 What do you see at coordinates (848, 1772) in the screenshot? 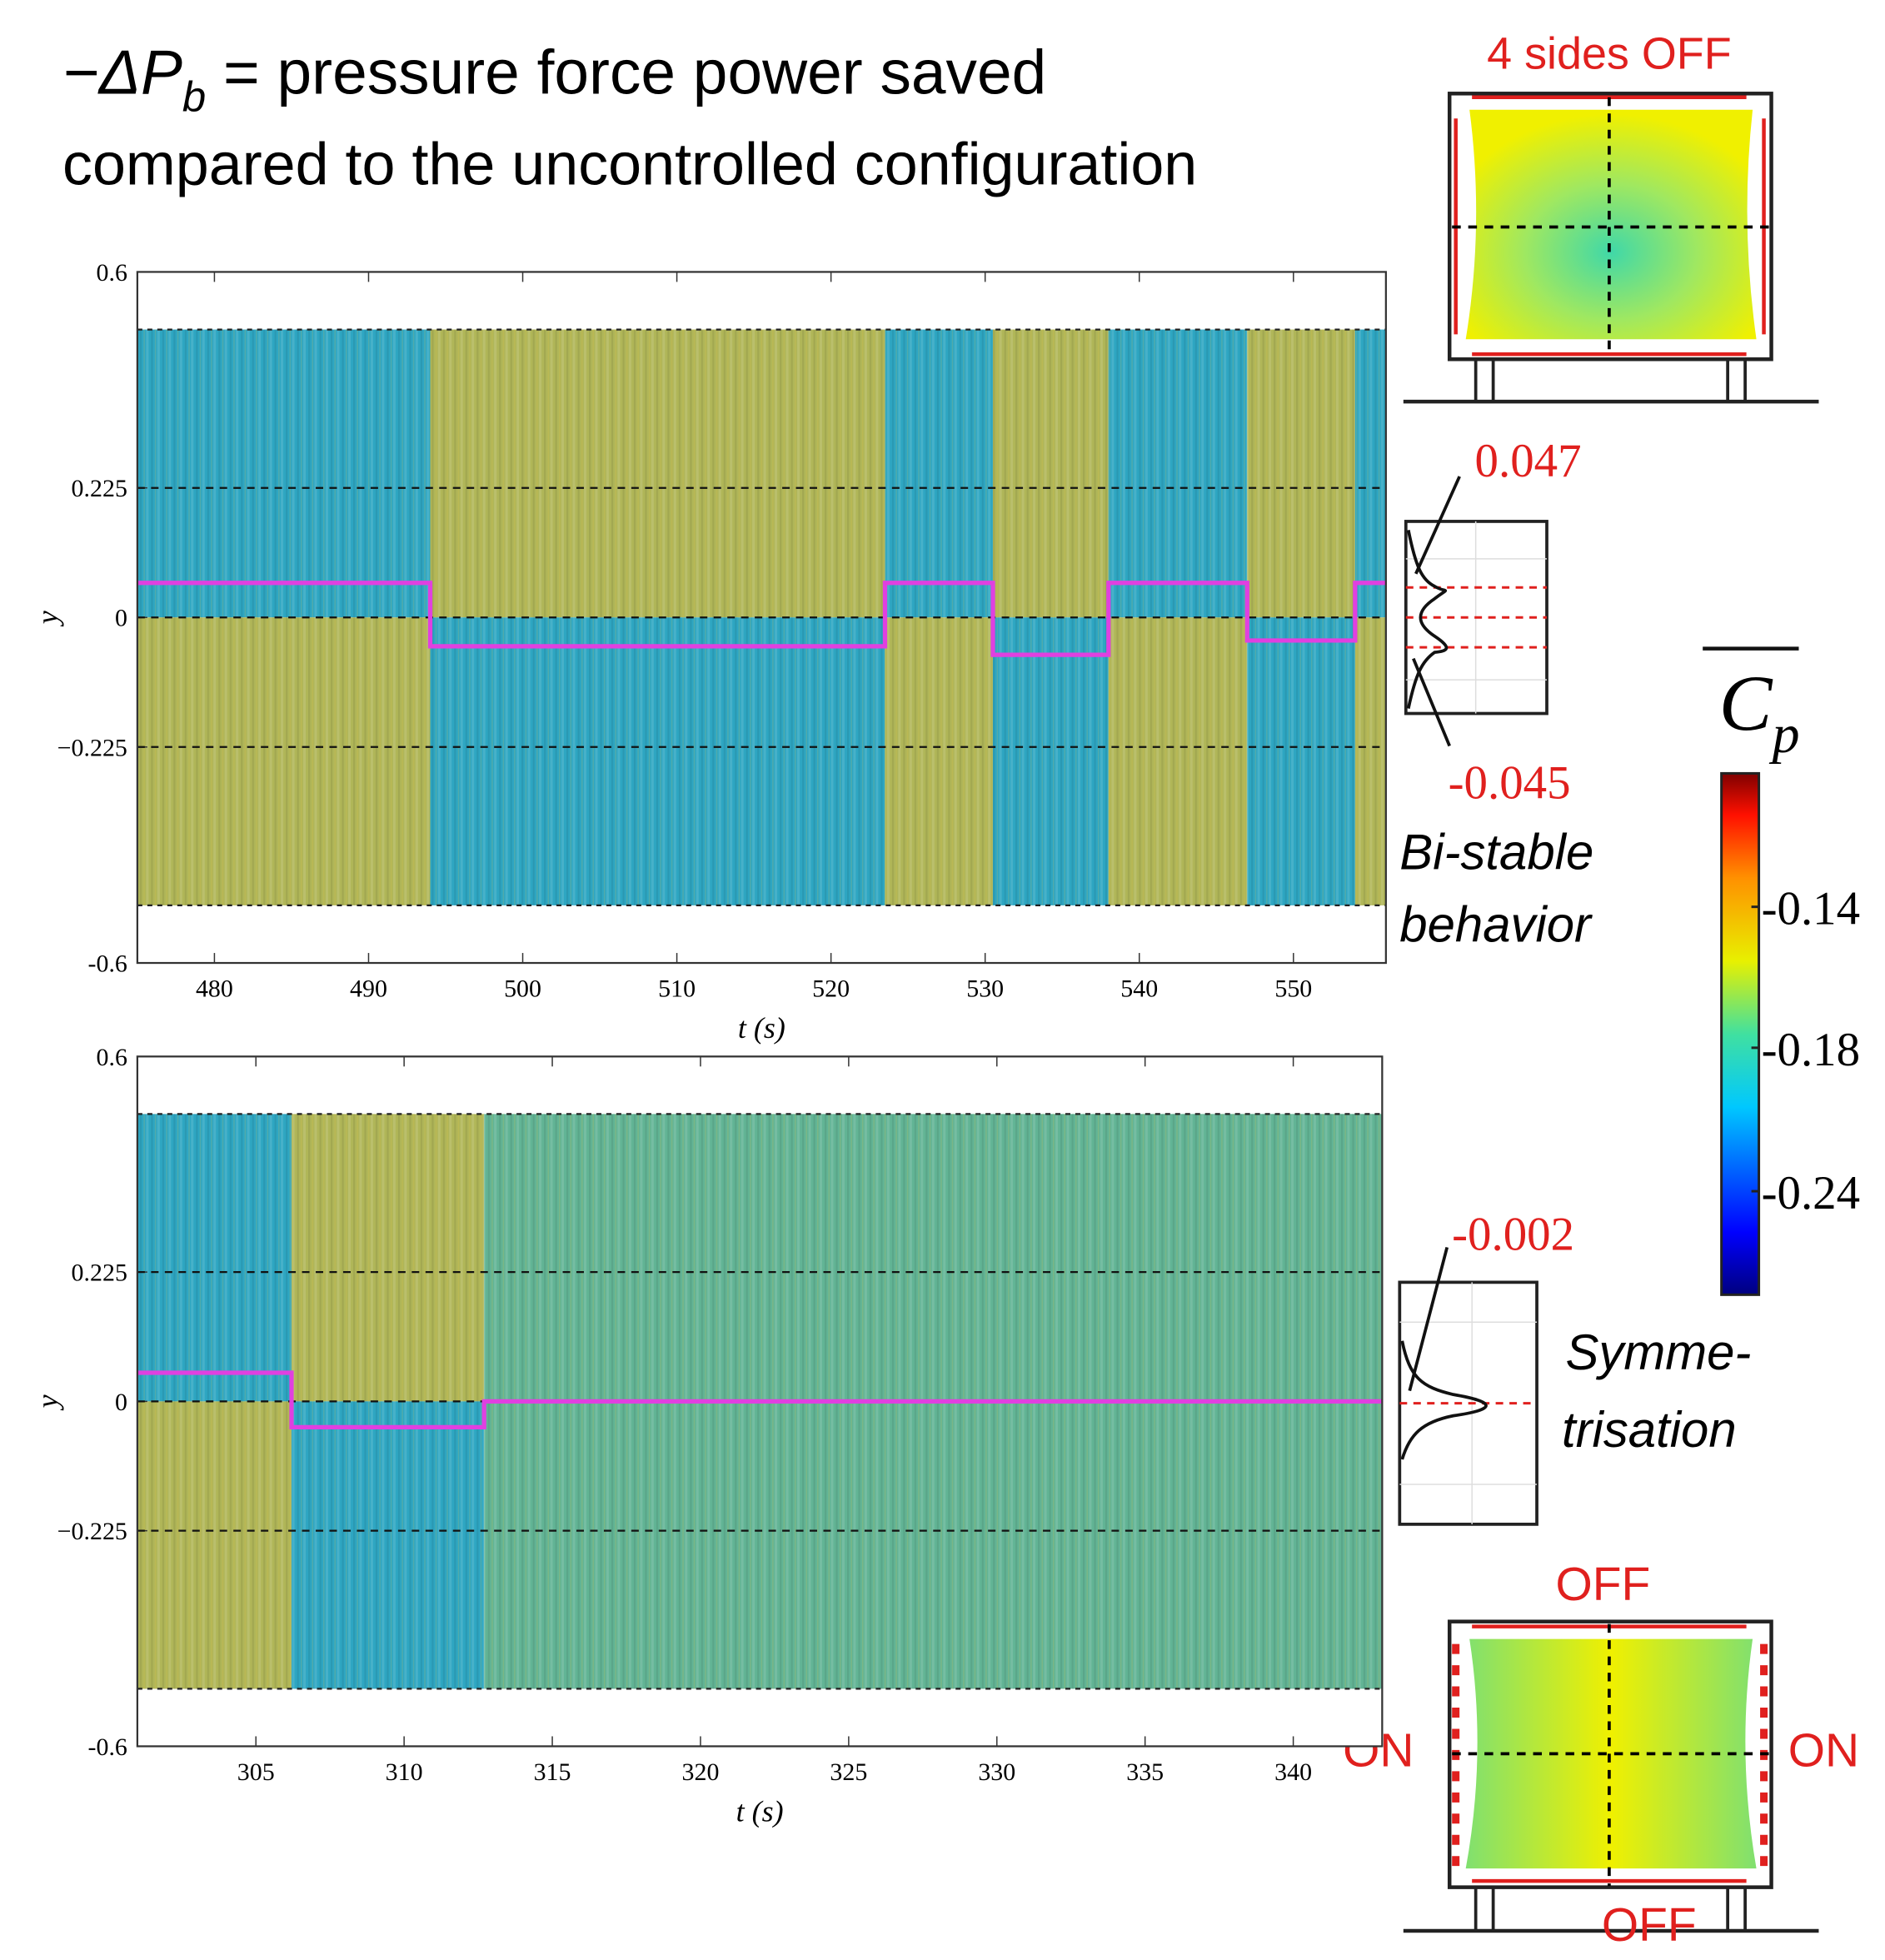
I see `x-tick-label: 325` at bounding box center [848, 1772].